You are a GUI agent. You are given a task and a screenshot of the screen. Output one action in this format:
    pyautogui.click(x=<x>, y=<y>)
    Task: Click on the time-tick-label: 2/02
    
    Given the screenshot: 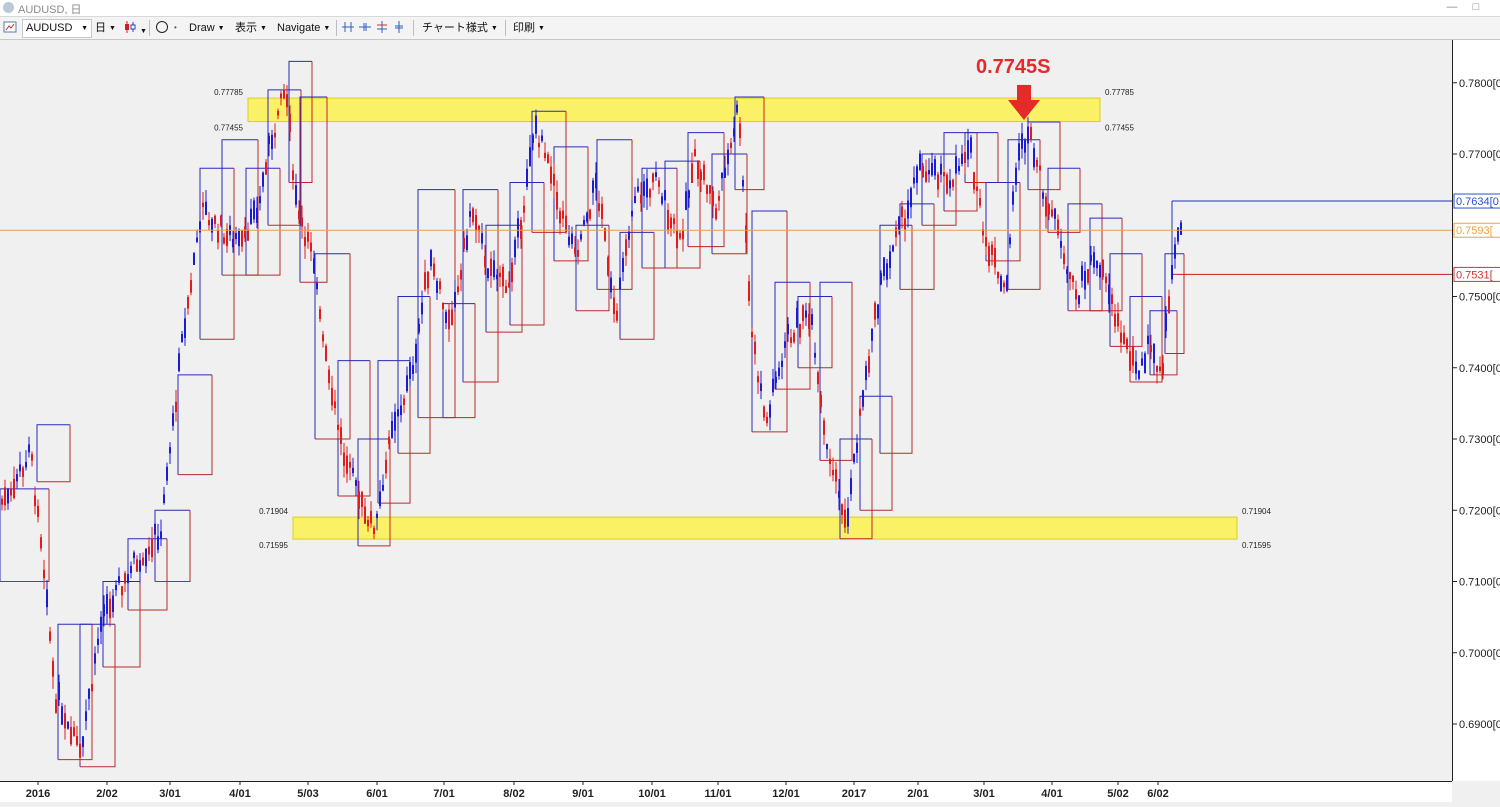 What is the action you would take?
    pyautogui.click(x=106, y=794)
    